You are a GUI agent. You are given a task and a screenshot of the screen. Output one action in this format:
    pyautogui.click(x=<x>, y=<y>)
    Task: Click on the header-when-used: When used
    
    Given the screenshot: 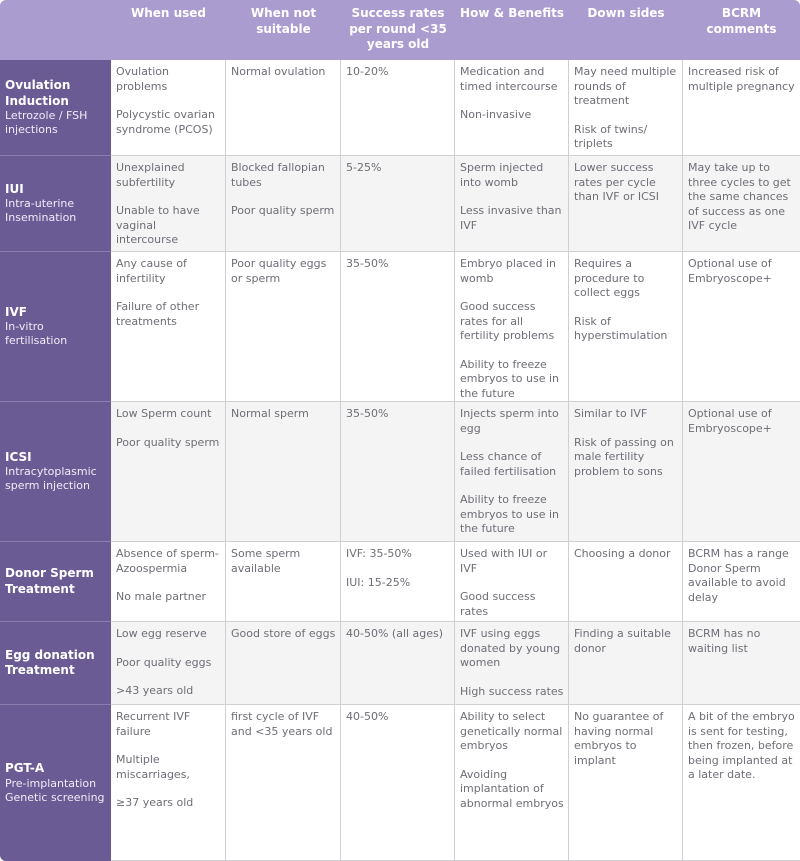 What is the action you would take?
    pyautogui.click(x=168, y=30)
    